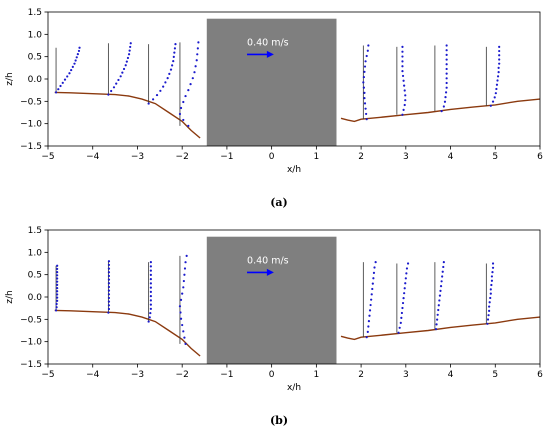  Describe the element at coordinates (35, 80) in the screenshot. I see `y-tick-label: 0.0` at that location.